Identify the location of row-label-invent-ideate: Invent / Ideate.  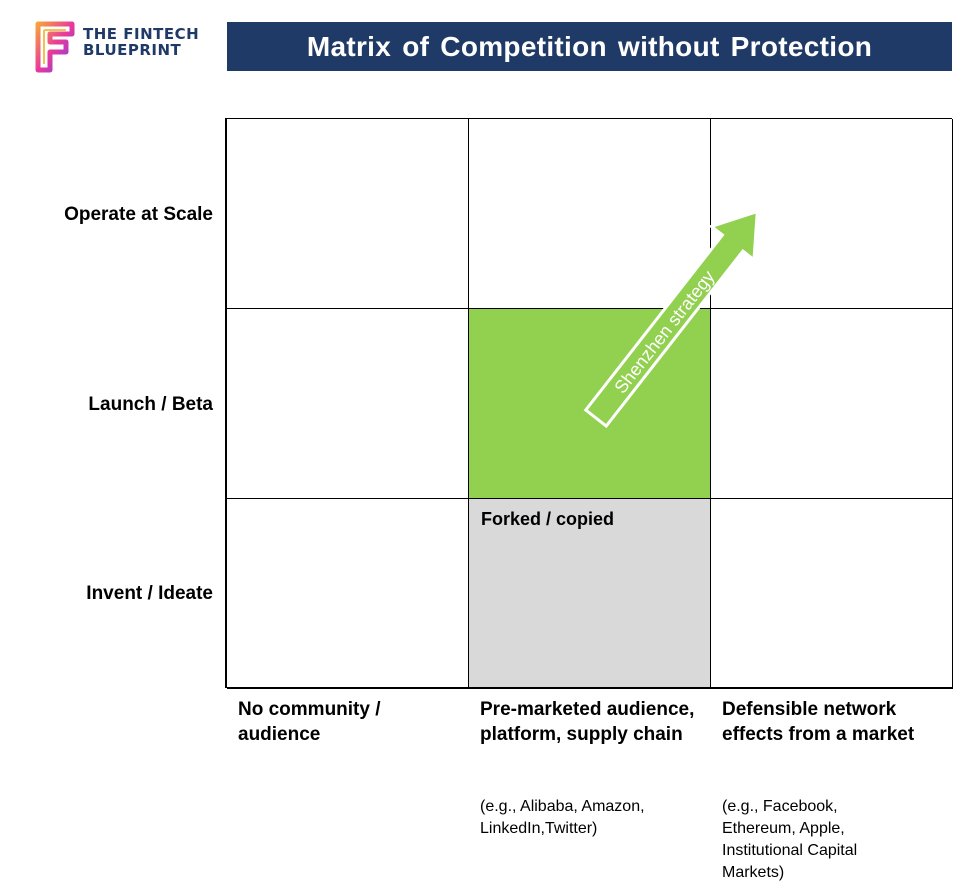
(149, 593).